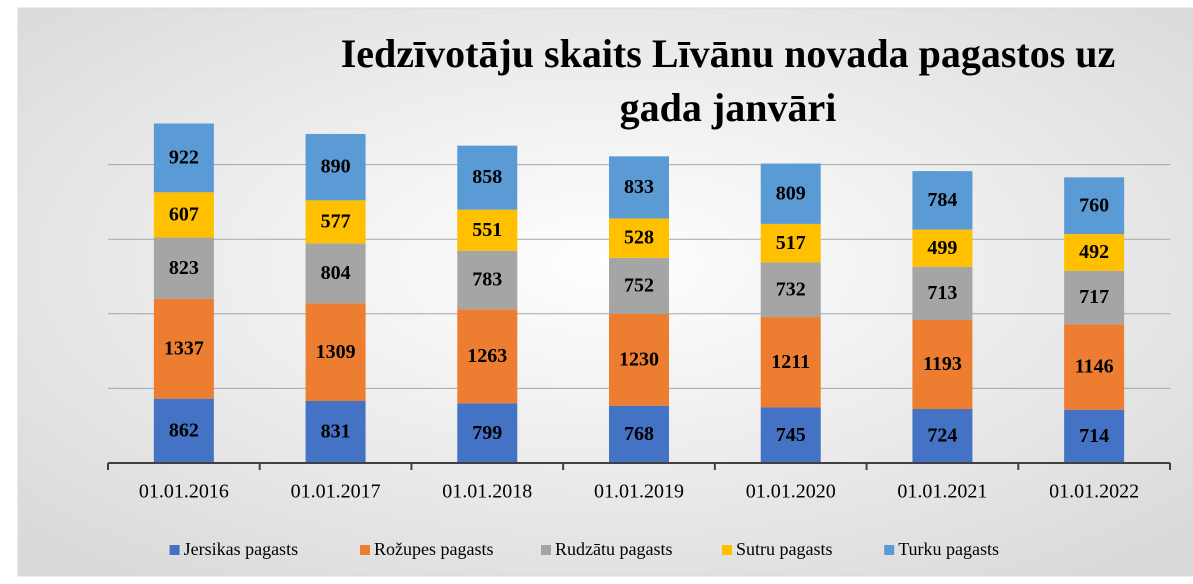 This screenshot has width=1193, height=584. Describe the element at coordinates (1094, 492) in the screenshot. I see `x-tick-label: 01.01.2022` at that location.